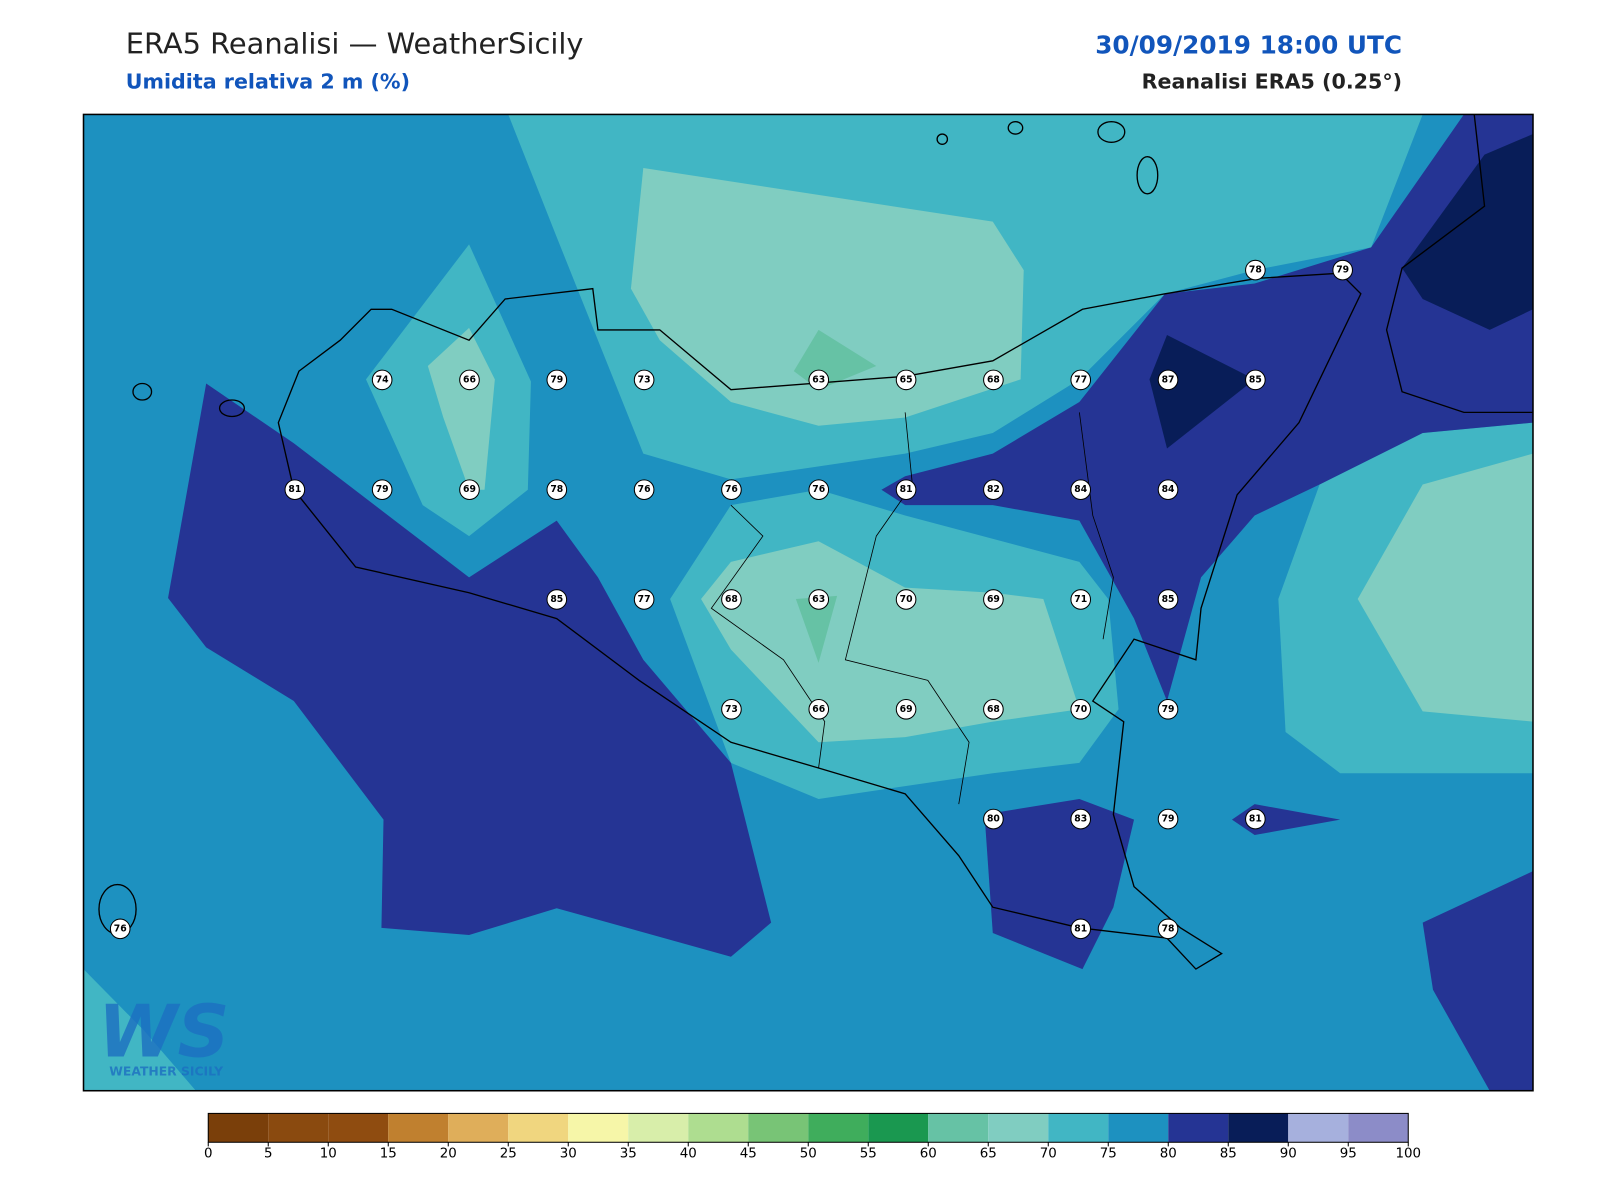  What do you see at coordinates (1272, 82) in the screenshot?
I see `source: Reanalisi ERA5 (0.25°)` at bounding box center [1272, 82].